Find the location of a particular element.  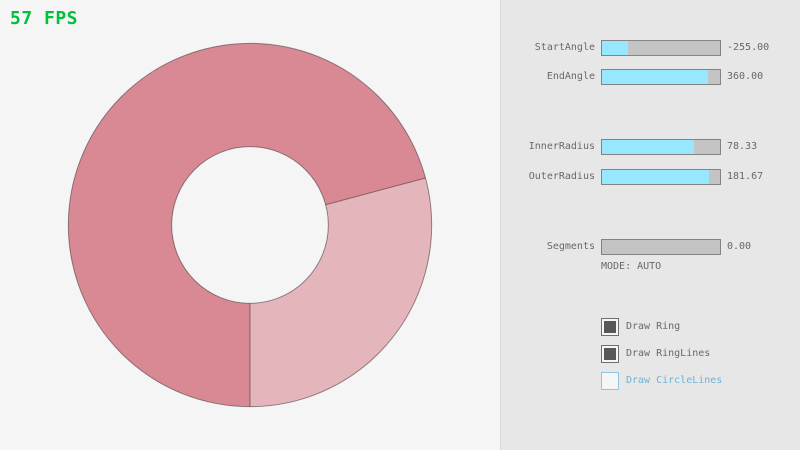

checkbox-draw-ringlines: Draw RingLines is located at coordinates (700, 354).